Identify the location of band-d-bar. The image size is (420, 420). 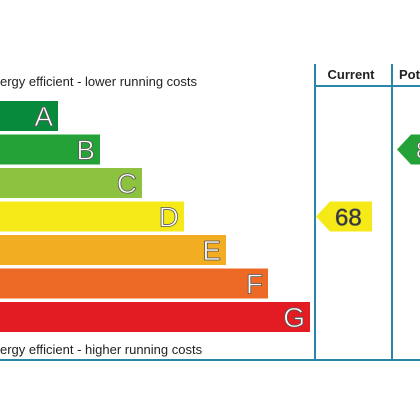
(92, 216).